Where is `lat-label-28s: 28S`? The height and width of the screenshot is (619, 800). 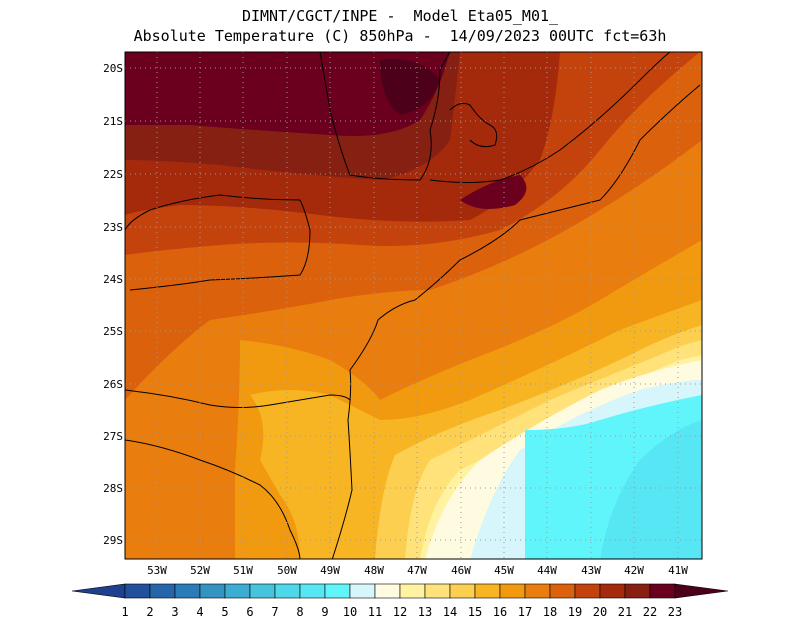
lat-label-28s: 28S is located at coordinates (113, 488).